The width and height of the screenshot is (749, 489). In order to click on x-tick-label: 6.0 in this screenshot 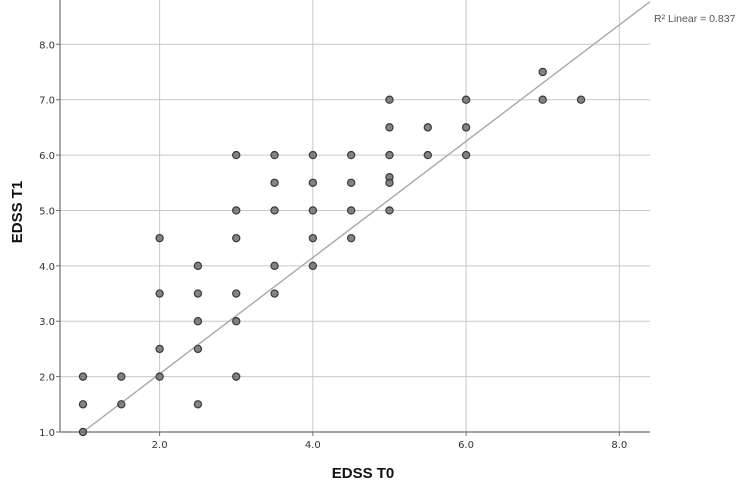, I will do `click(466, 445)`.